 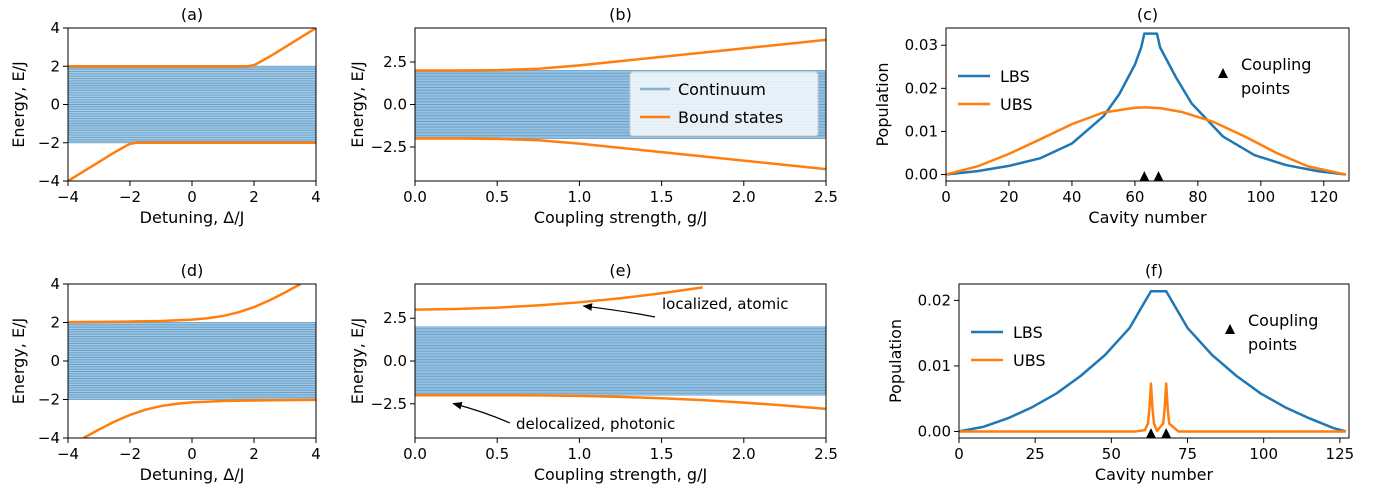 I want to click on x-tick-label: 40, so click(x=1071, y=197).